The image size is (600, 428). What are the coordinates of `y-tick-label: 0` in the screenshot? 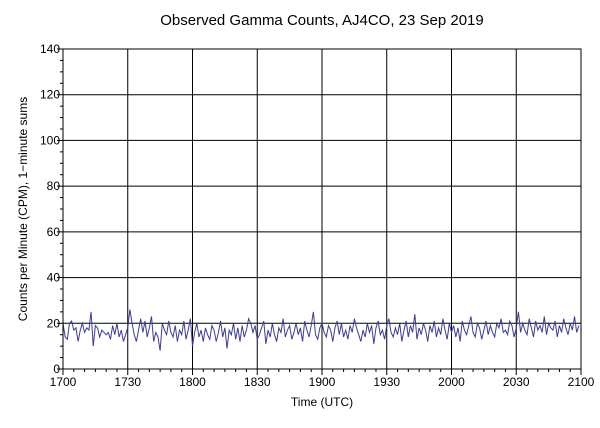 It's located at (56, 369).